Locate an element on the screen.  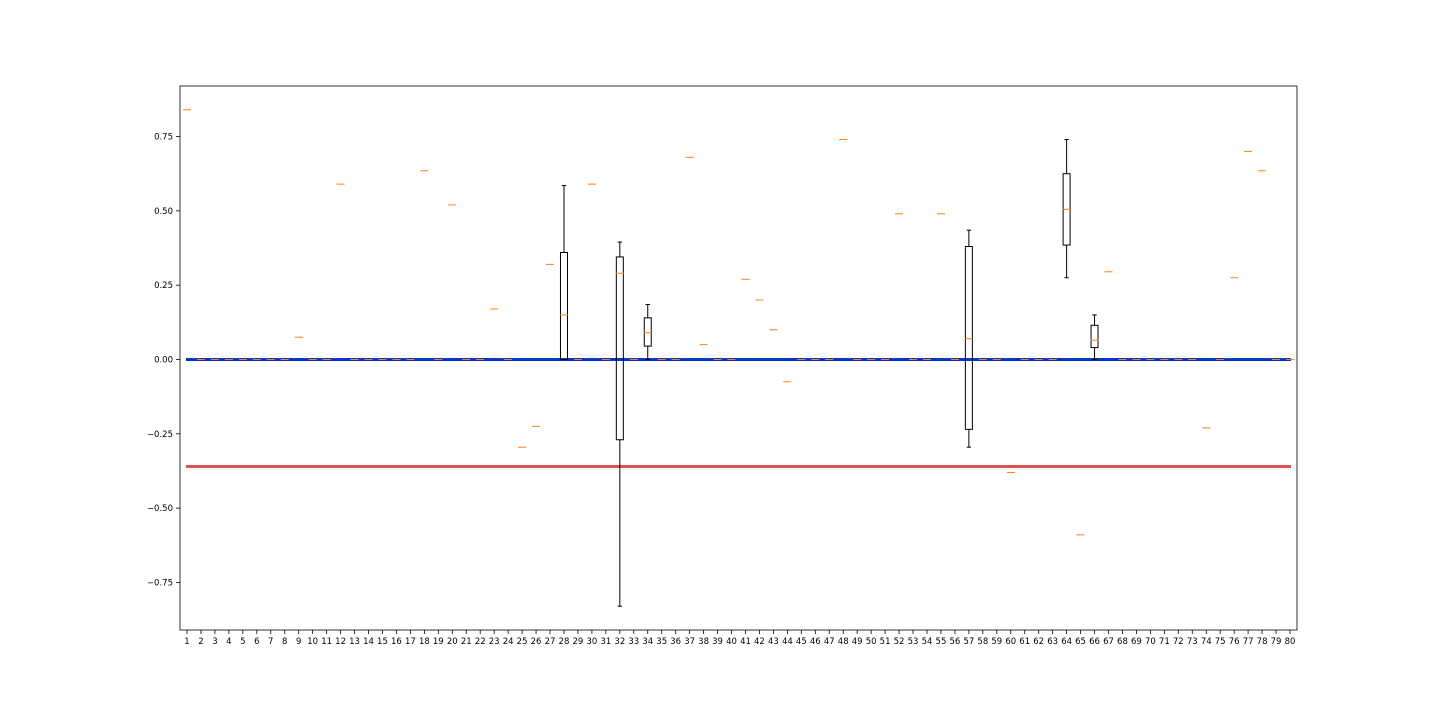
x-tick-label: 22 is located at coordinates (480, 642).